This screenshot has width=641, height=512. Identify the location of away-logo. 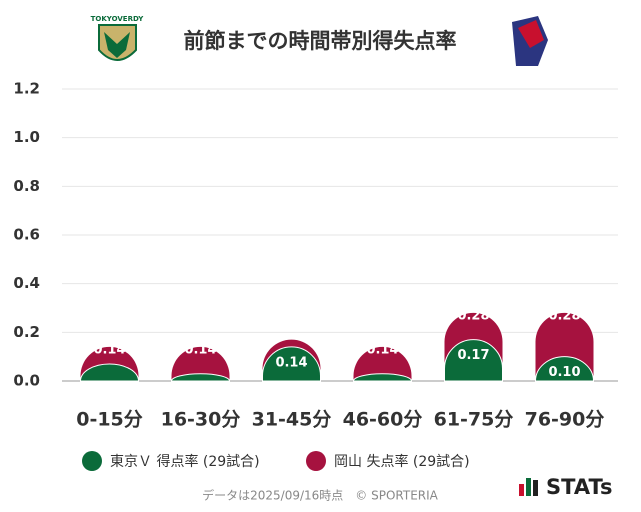
(530, 41).